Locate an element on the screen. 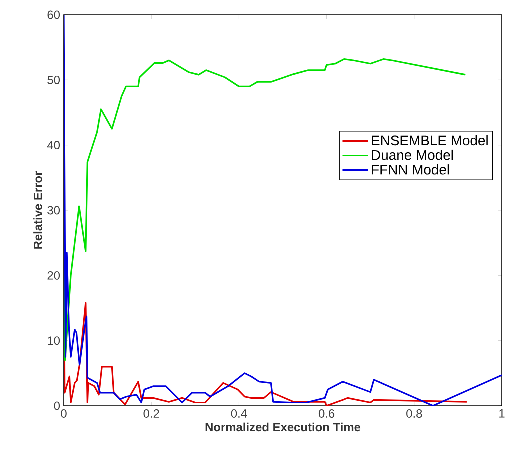 The height and width of the screenshot is (460, 514). y-tick-label: 40 is located at coordinates (53, 145).